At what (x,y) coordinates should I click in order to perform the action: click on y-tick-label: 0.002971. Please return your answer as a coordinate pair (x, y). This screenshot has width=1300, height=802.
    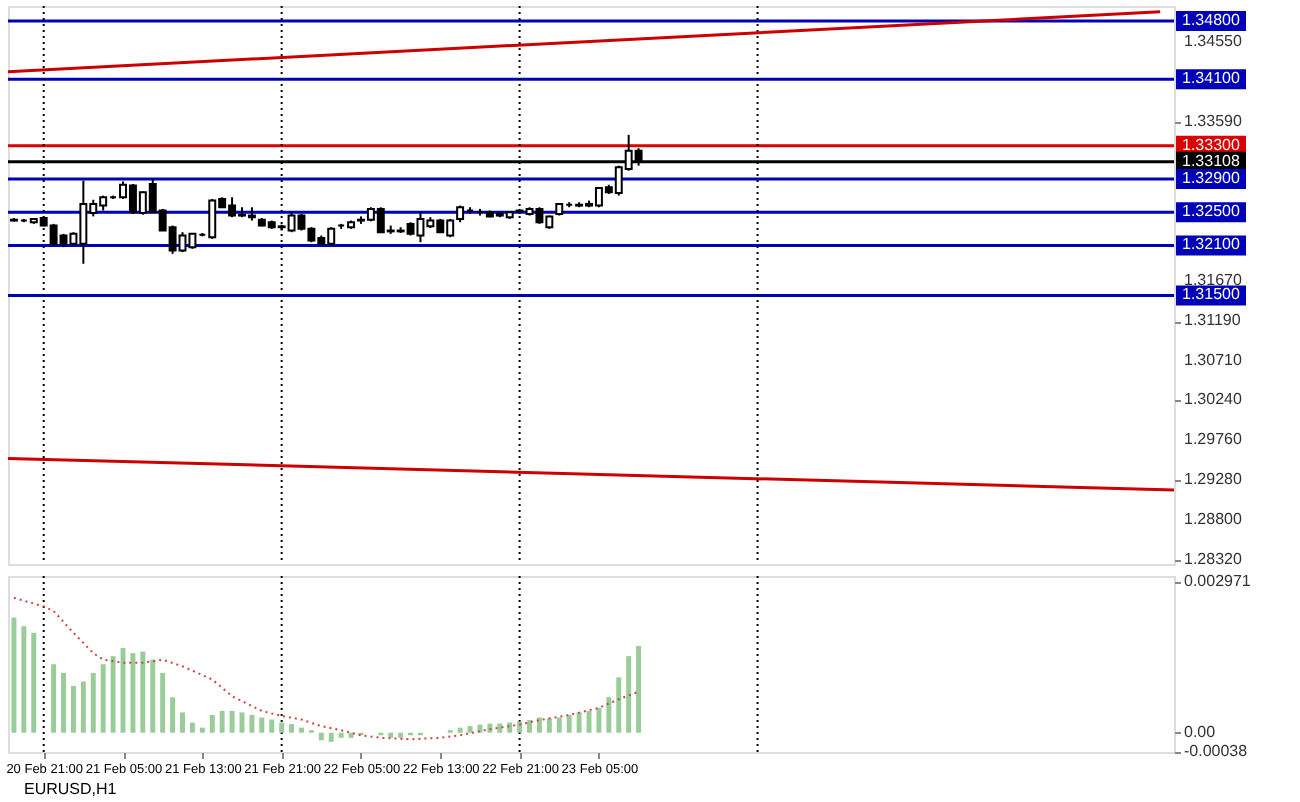
    Looking at the image, I should click on (1218, 581).